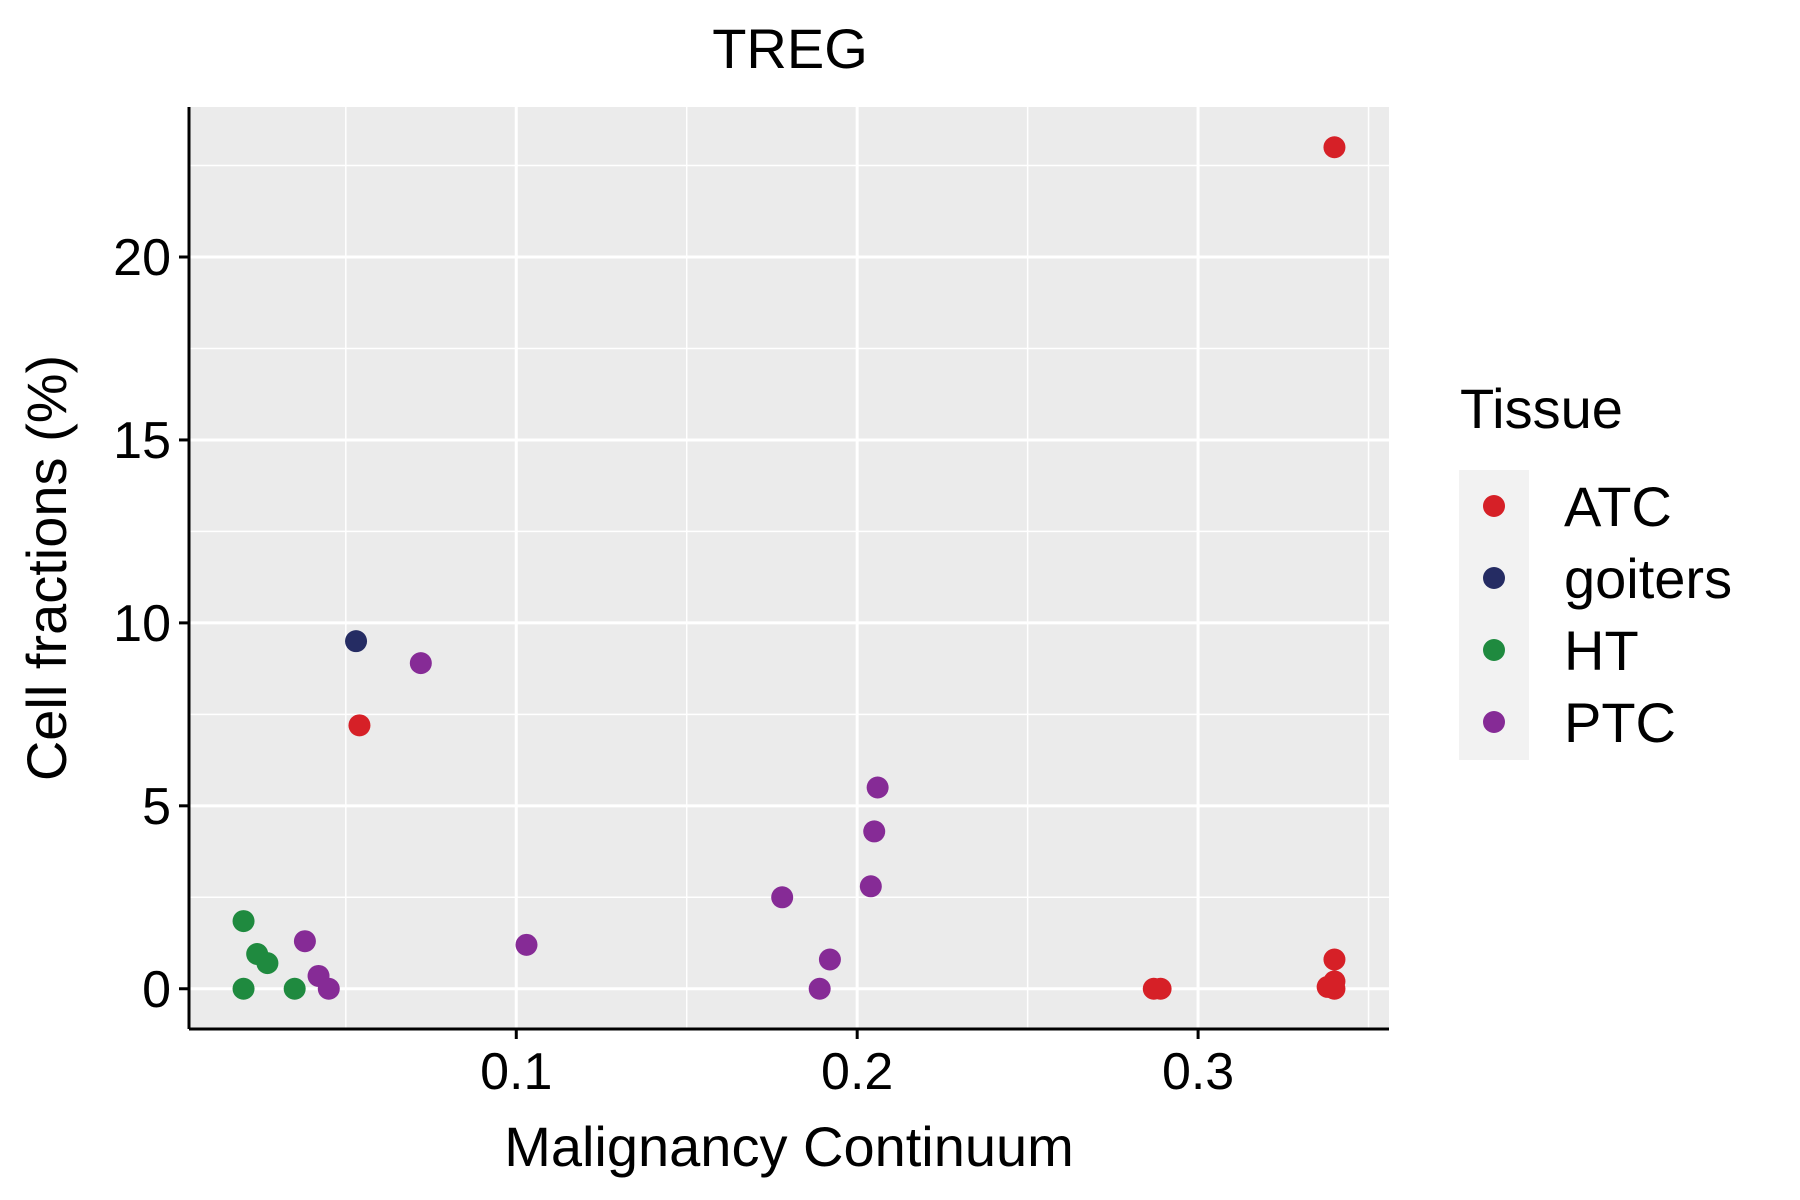 The height and width of the screenshot is (1200, 1800). What do you see at coordinates (1648, 578) in the screenshot?
I see `legend-label-goiters: goiters` at bounding box center [1648, 578].